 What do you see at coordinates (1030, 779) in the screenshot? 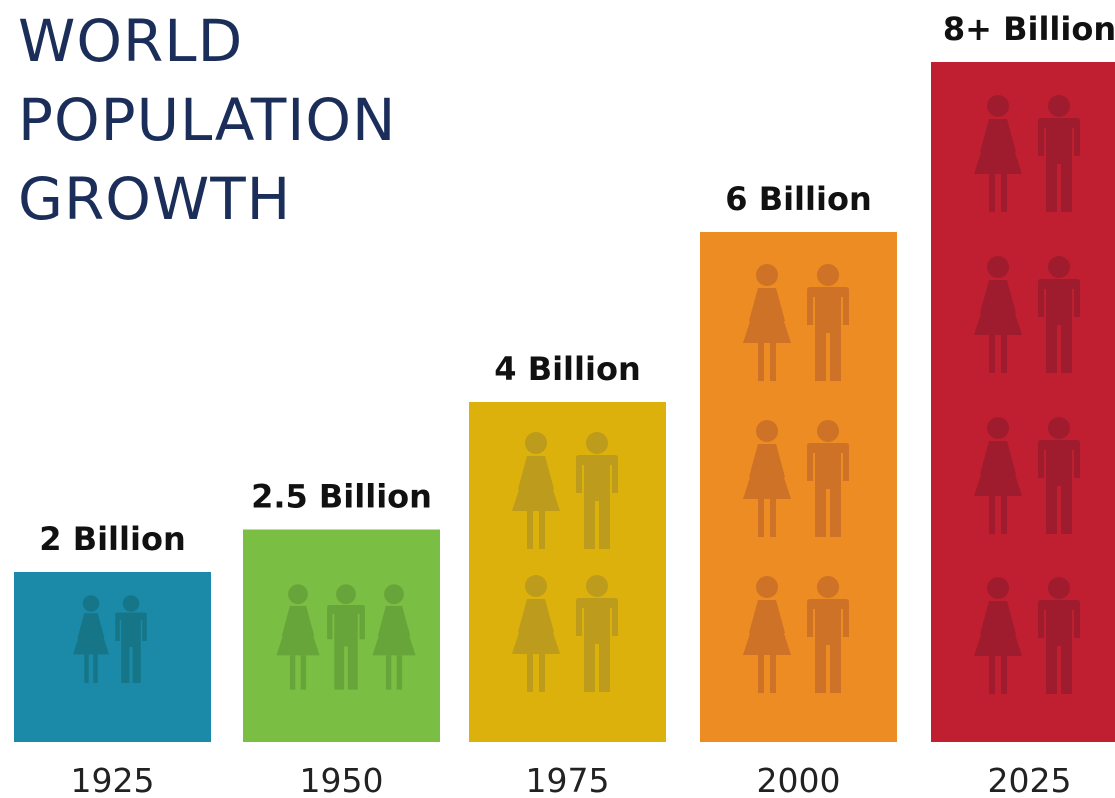
I see `x-tick-label-2025: 2025` at bounding box center [1030, 779].